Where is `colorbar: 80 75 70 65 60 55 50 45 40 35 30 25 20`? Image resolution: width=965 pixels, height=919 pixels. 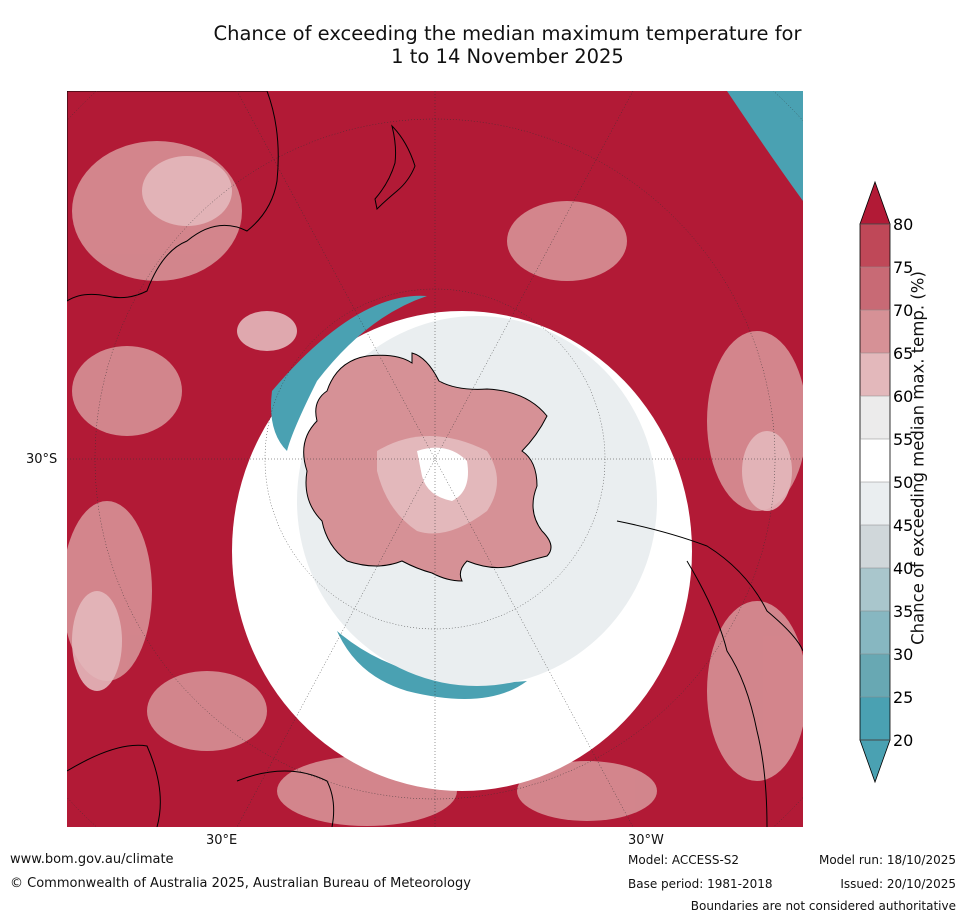 colorbar: 80 75 70 65 60 55 50 45 40 35 30 25 20 is located at coordinates (886, 482).